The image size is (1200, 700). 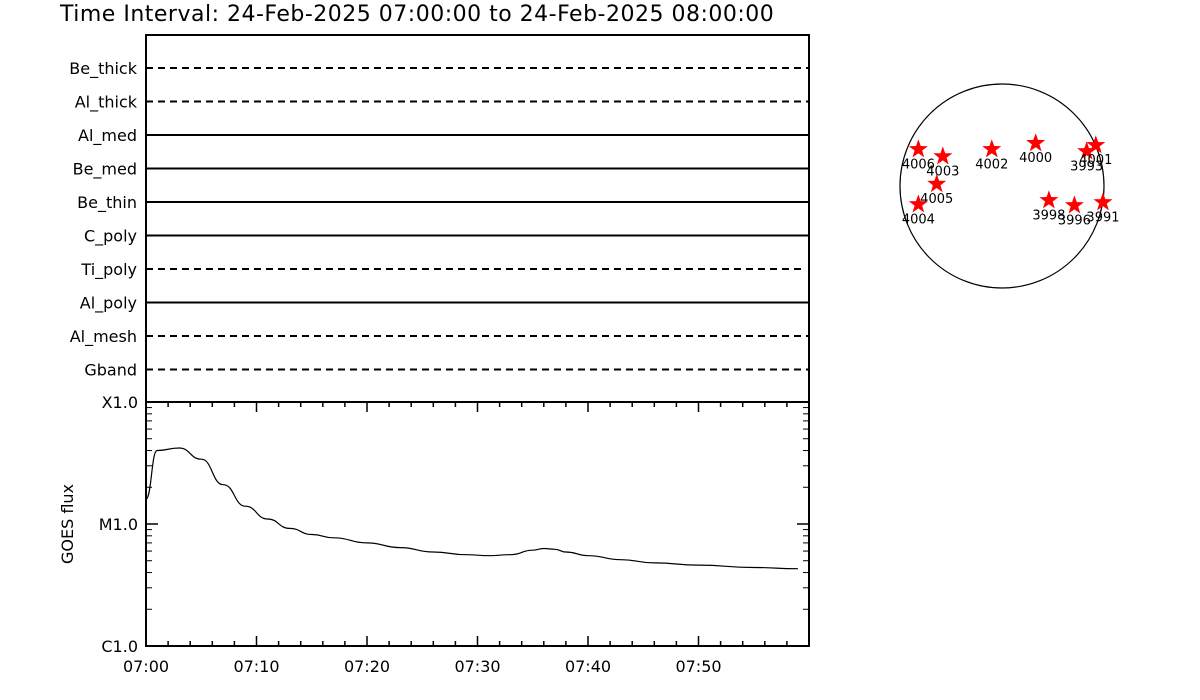 I want to click on filter-label-al_poly: Al_poly, so click(x=108, y=304).